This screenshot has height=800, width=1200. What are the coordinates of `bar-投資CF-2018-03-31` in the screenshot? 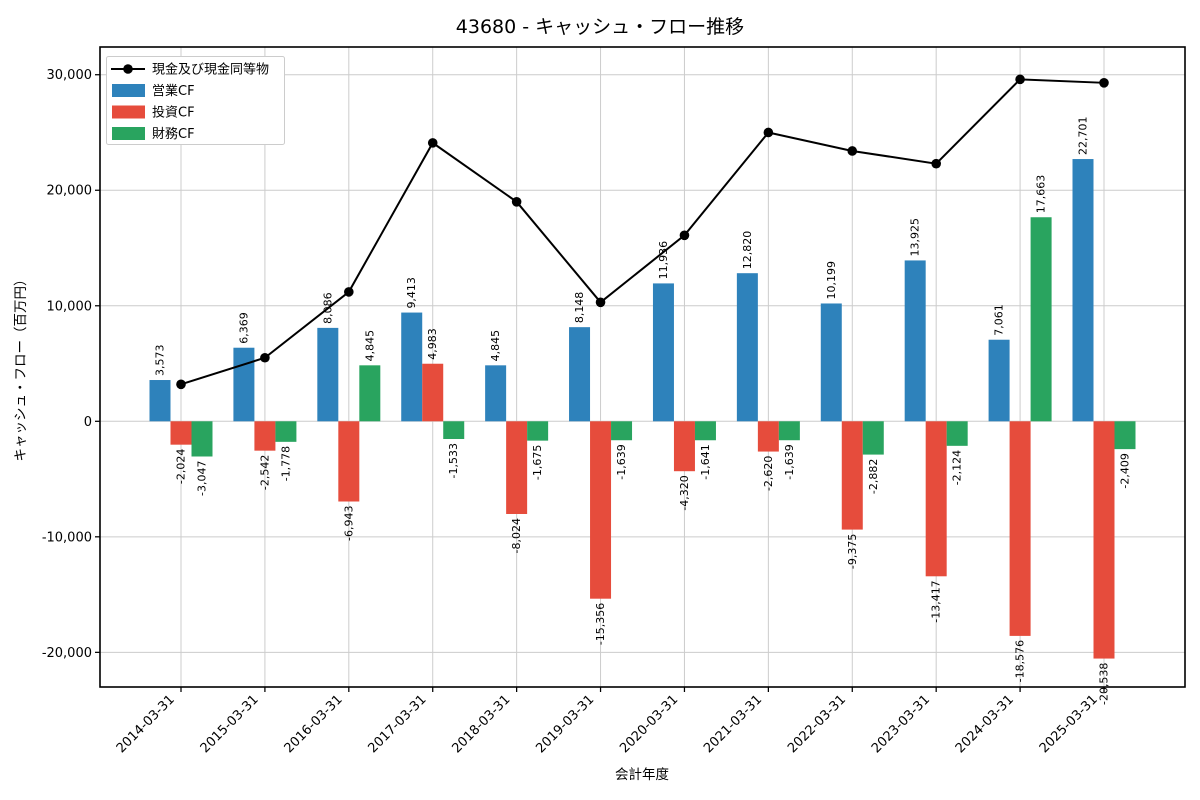 It's located at (517, 467).